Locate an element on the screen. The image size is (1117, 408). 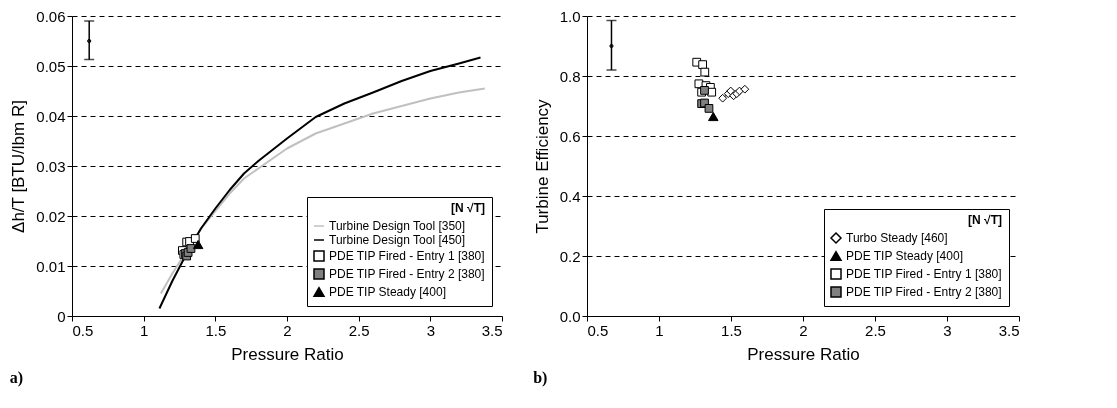
text: b) is located at coordinates (540, 378).